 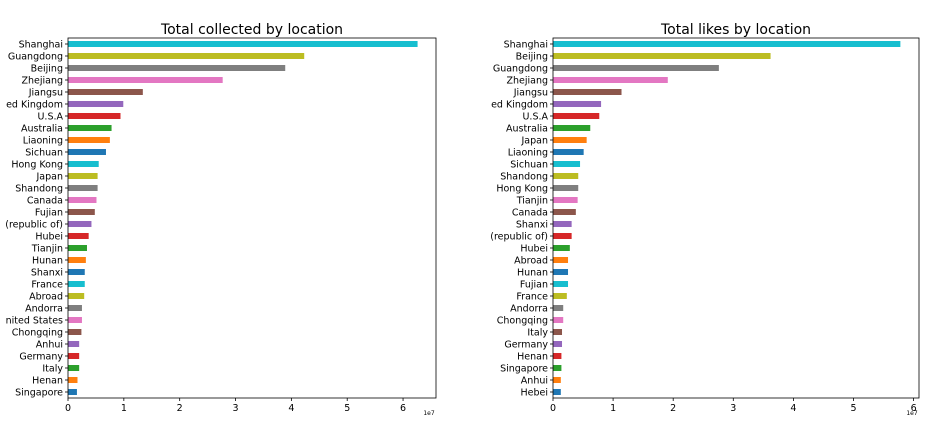 What do you see at coordinates (347, 408) in the screenshot?
I see `x-tick-label: 5` at bounding box center [347, 408].